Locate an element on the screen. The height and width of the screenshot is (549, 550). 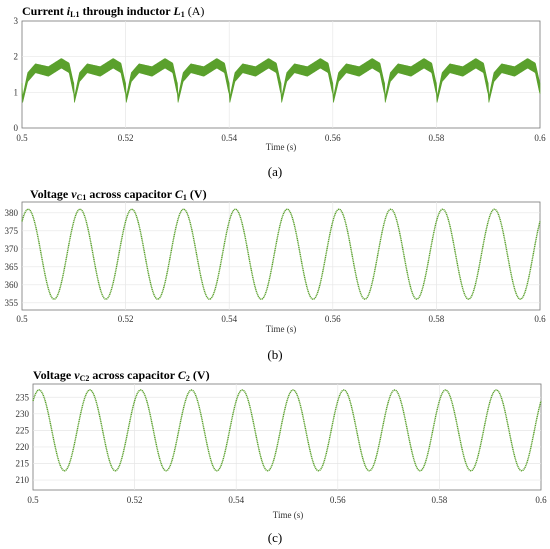
y-tick-label: 360 is located at coordinates (12, 285).